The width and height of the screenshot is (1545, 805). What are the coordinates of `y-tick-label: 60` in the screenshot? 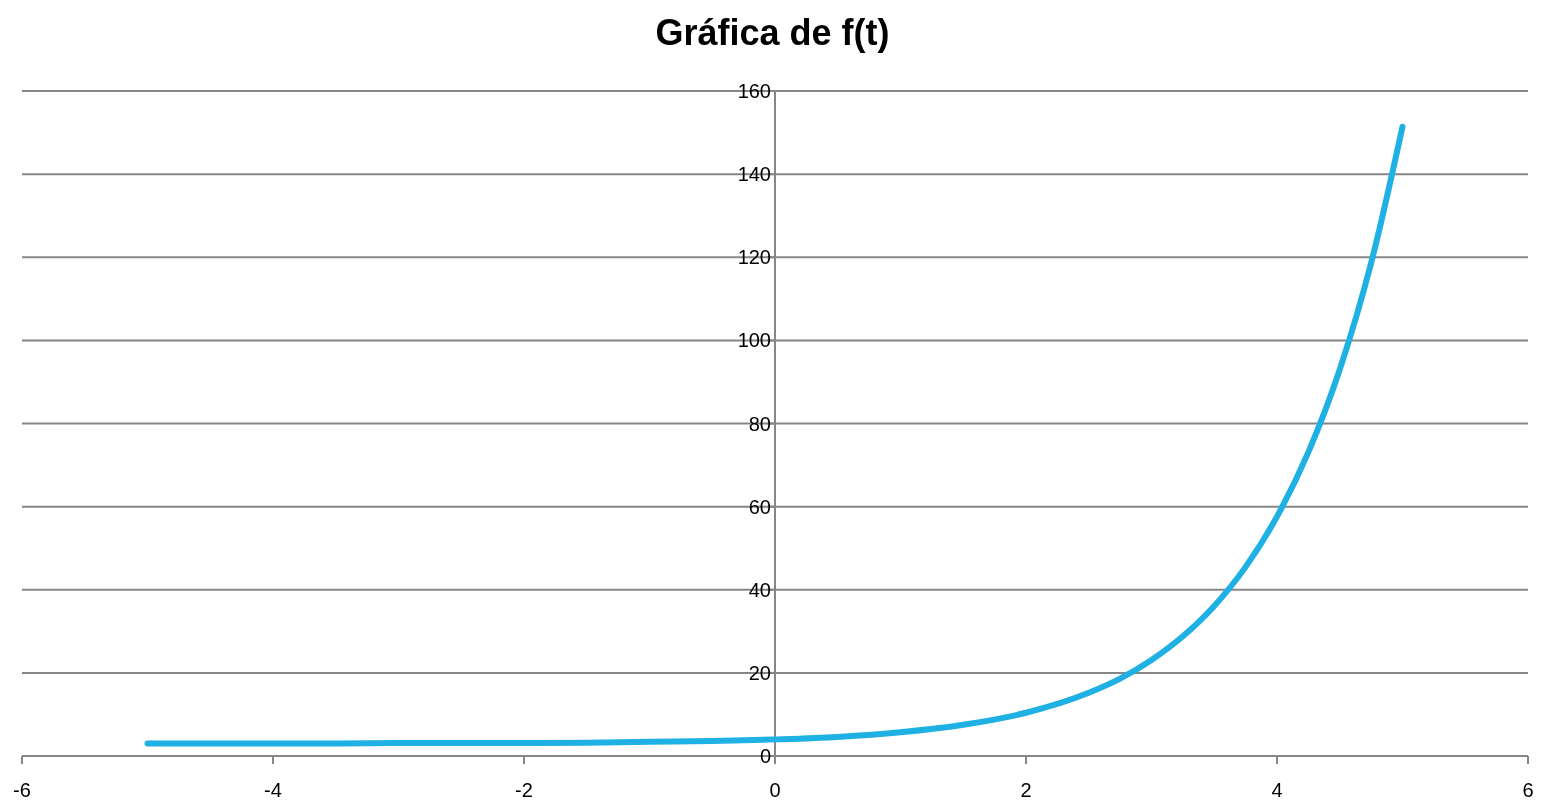 It's located at (759, 506).